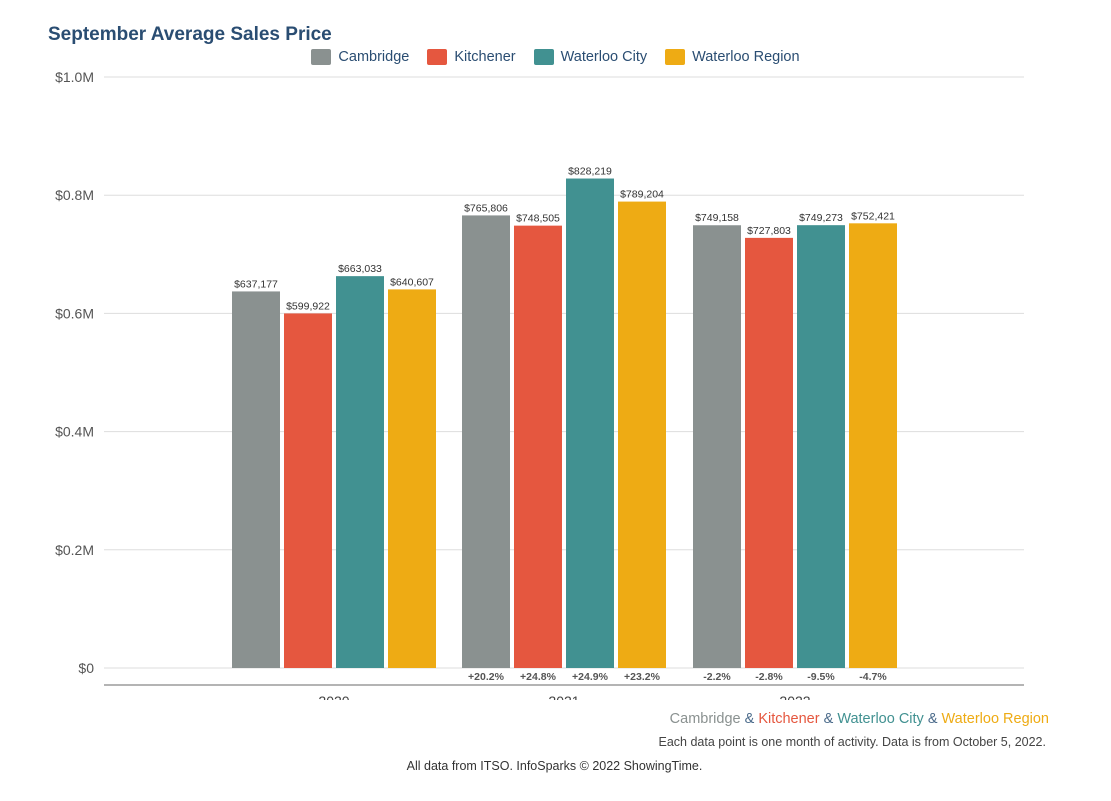 Image resolution: width=1111 pixels, height=801 pixels. What do you see at coordinates (538, 219) in the screenshot?
I see `bar-value-label: $748,505` at bounding box center [538, 219].